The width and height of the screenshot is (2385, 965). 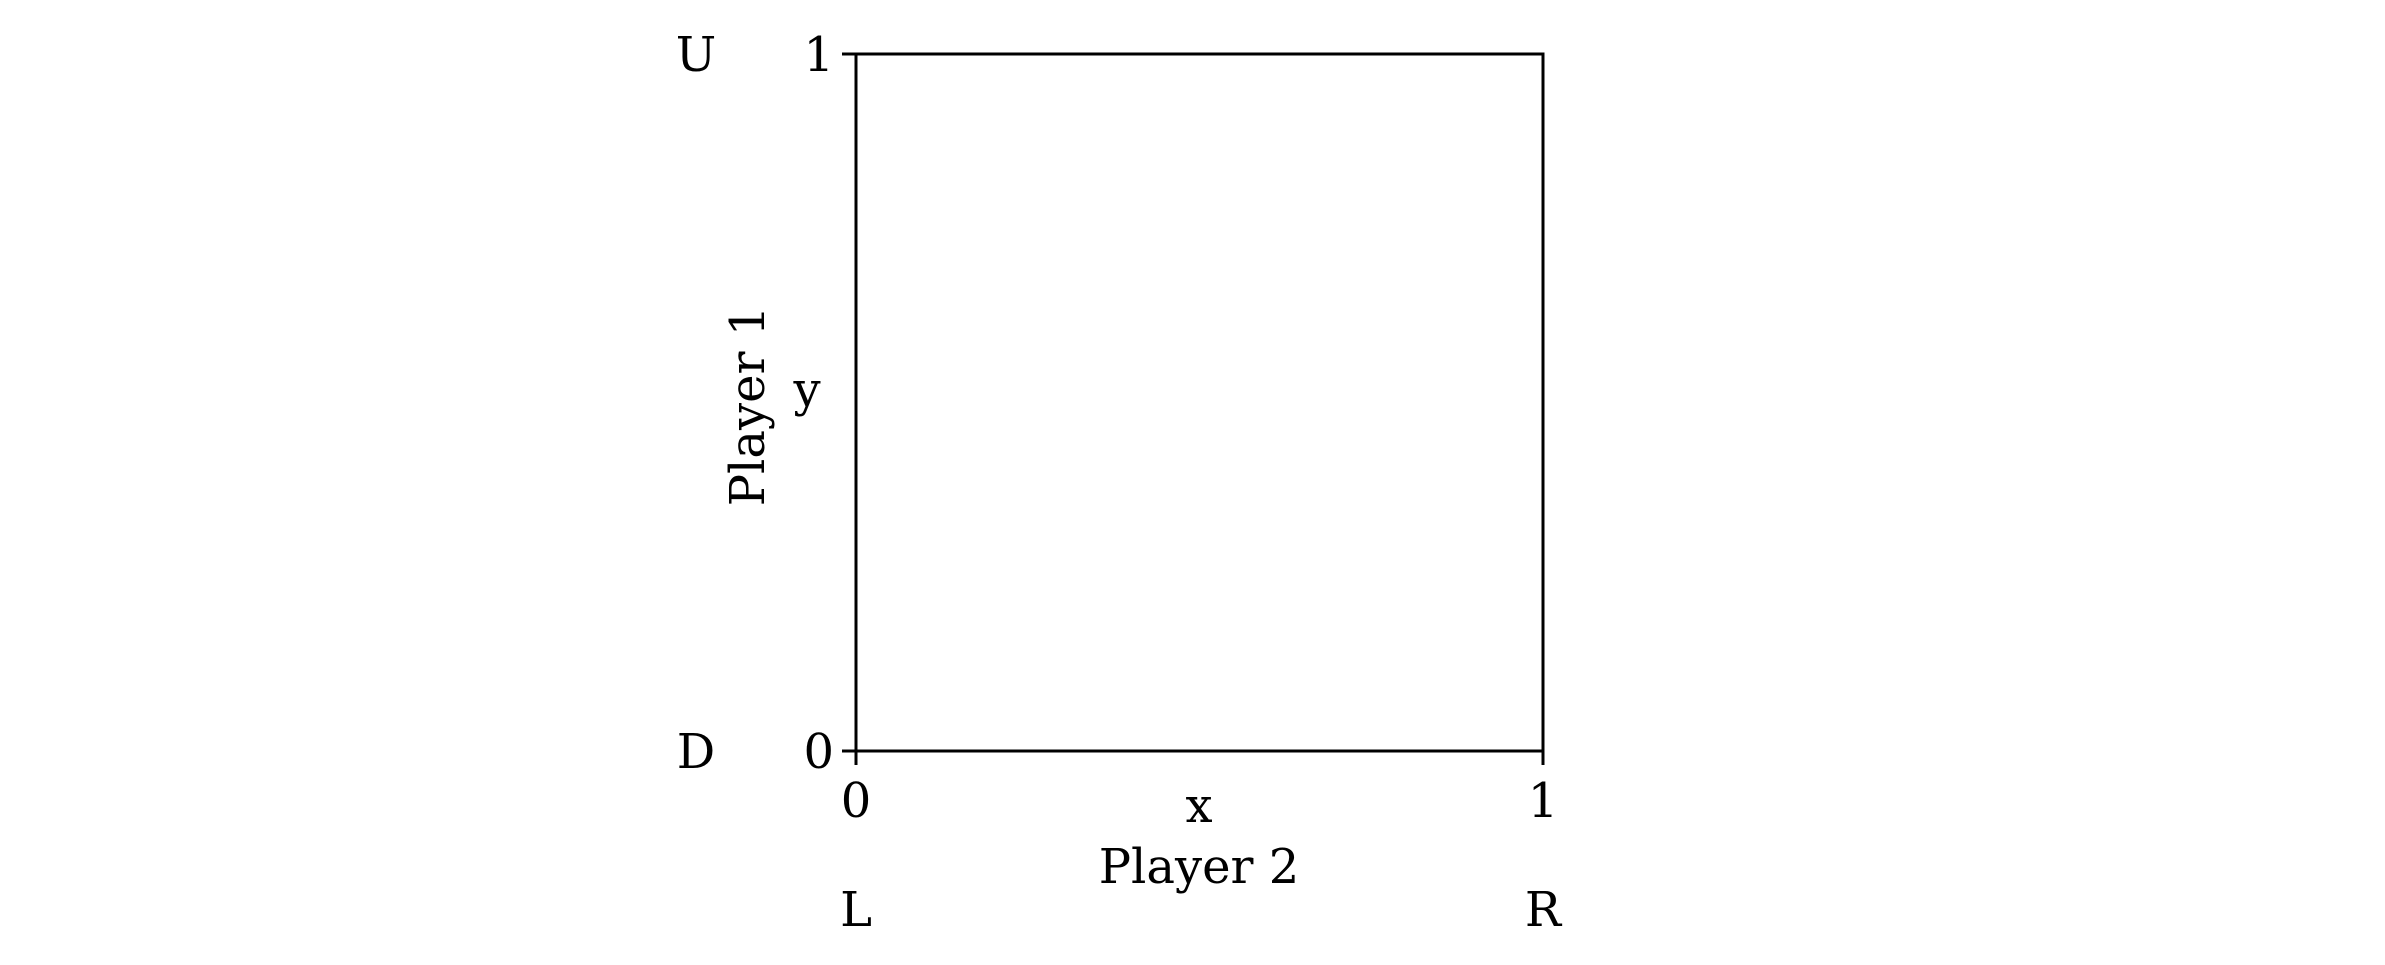 I want to click on y-strategy-label: D, so click(x=696, y=752).